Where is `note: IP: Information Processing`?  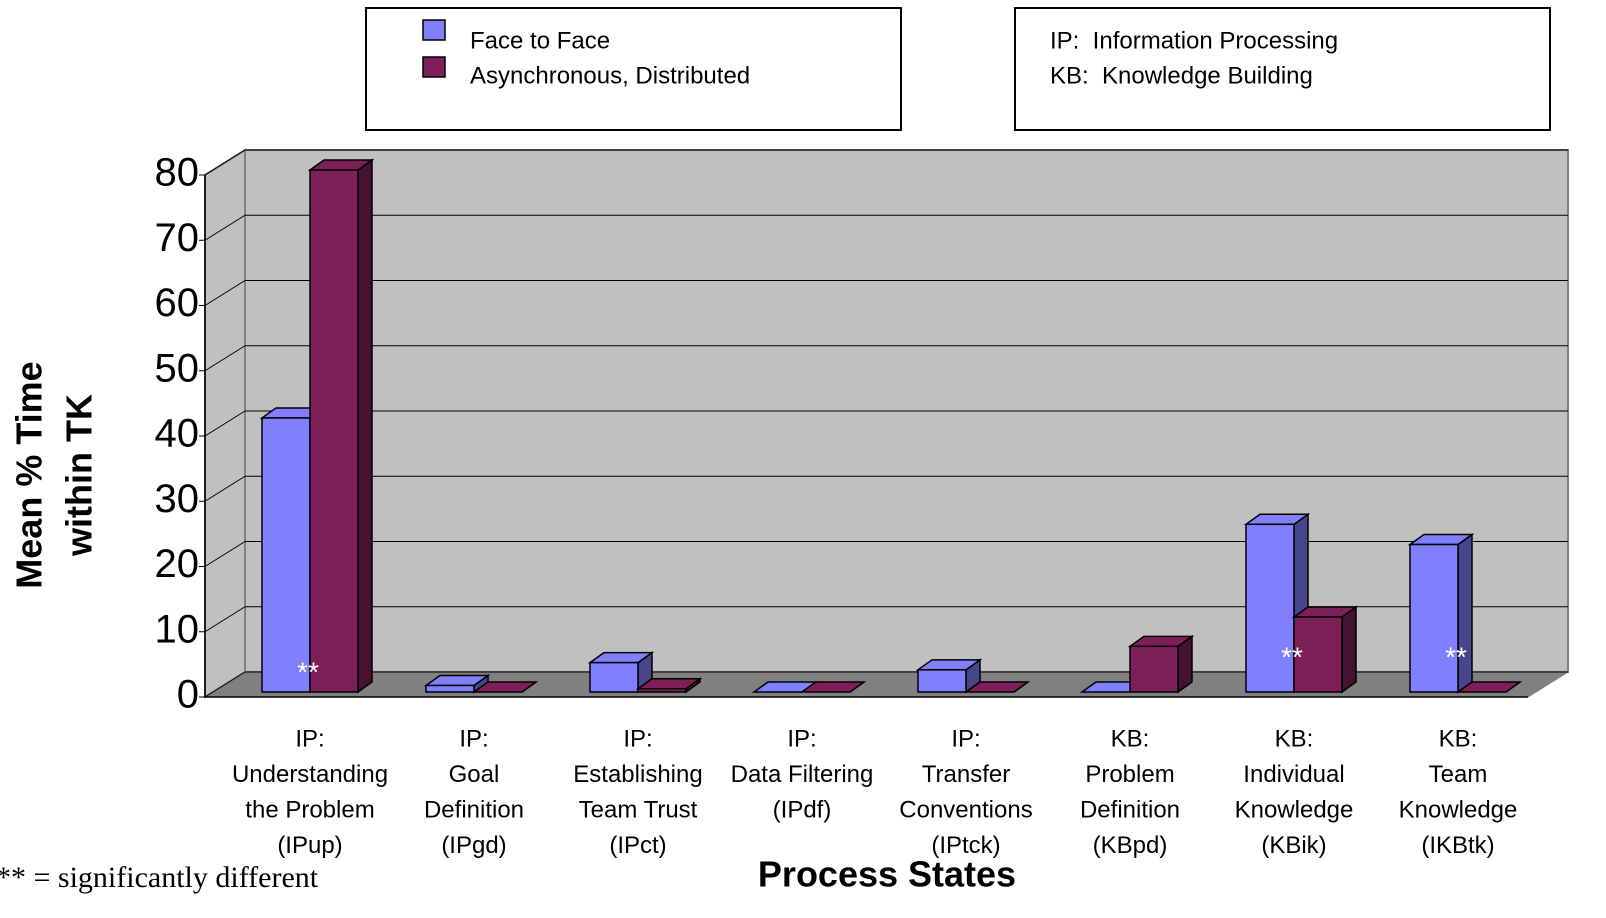
note: IP: Information Processing is located at coordinates (1194, 40).